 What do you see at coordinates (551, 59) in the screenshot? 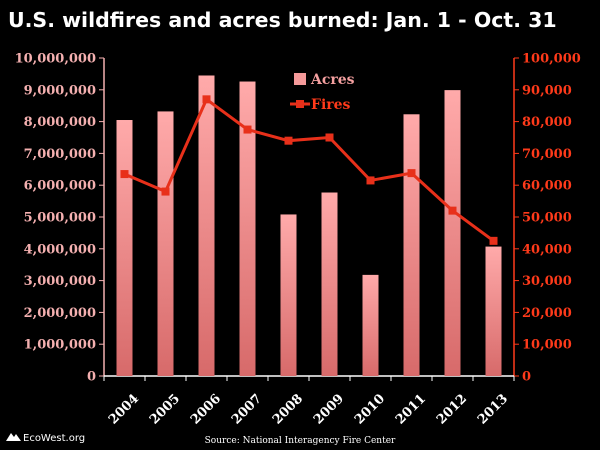
I see `right-tick-label: 100,000` at bounding box center [551, 59].